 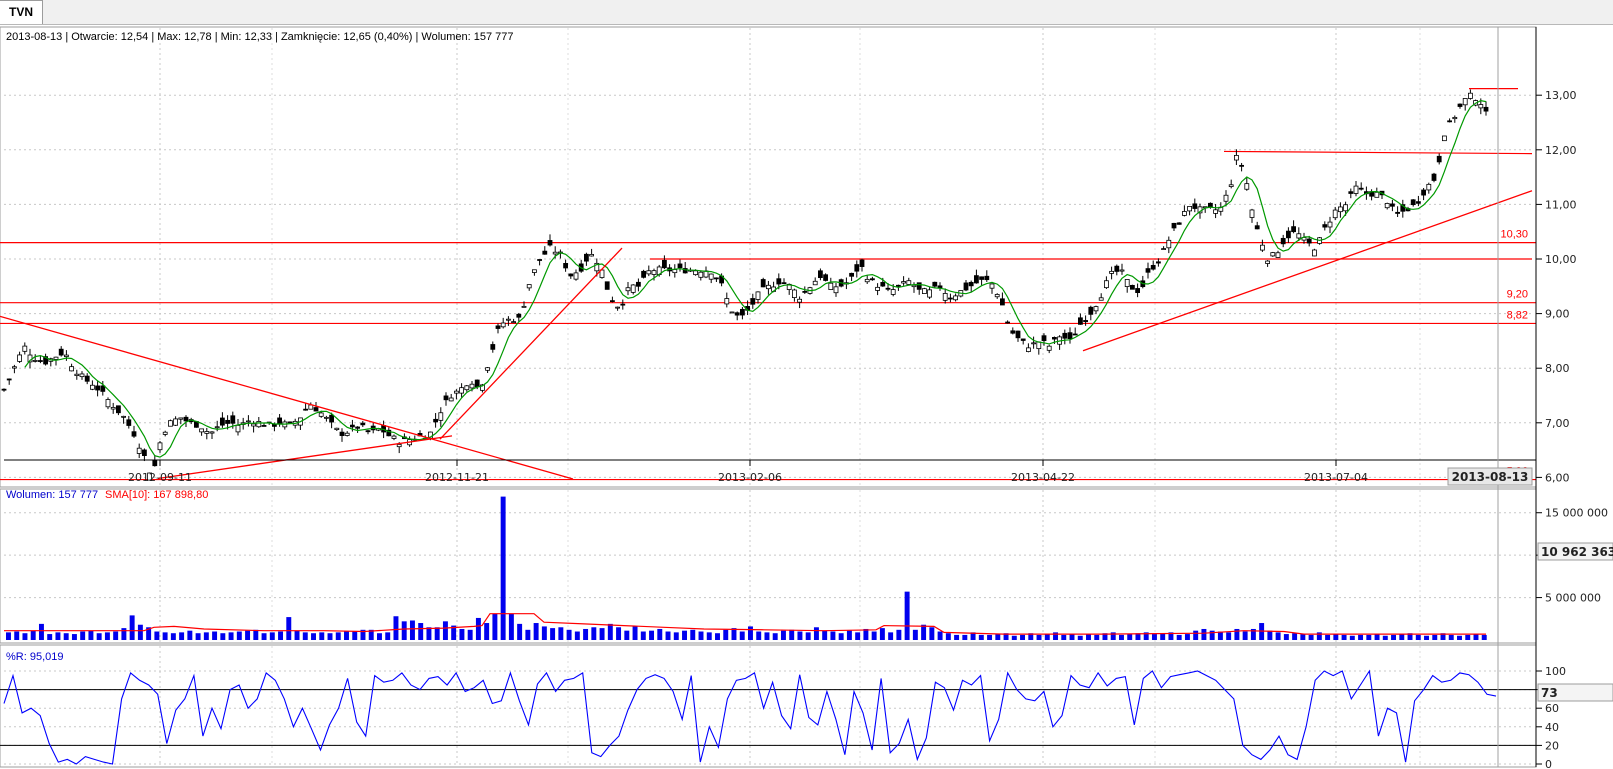 What do you see at coordinates (160, 477) in the screenshot?
I see `x-tick-label: 2012-09-11` at bounding box center [160, 477].